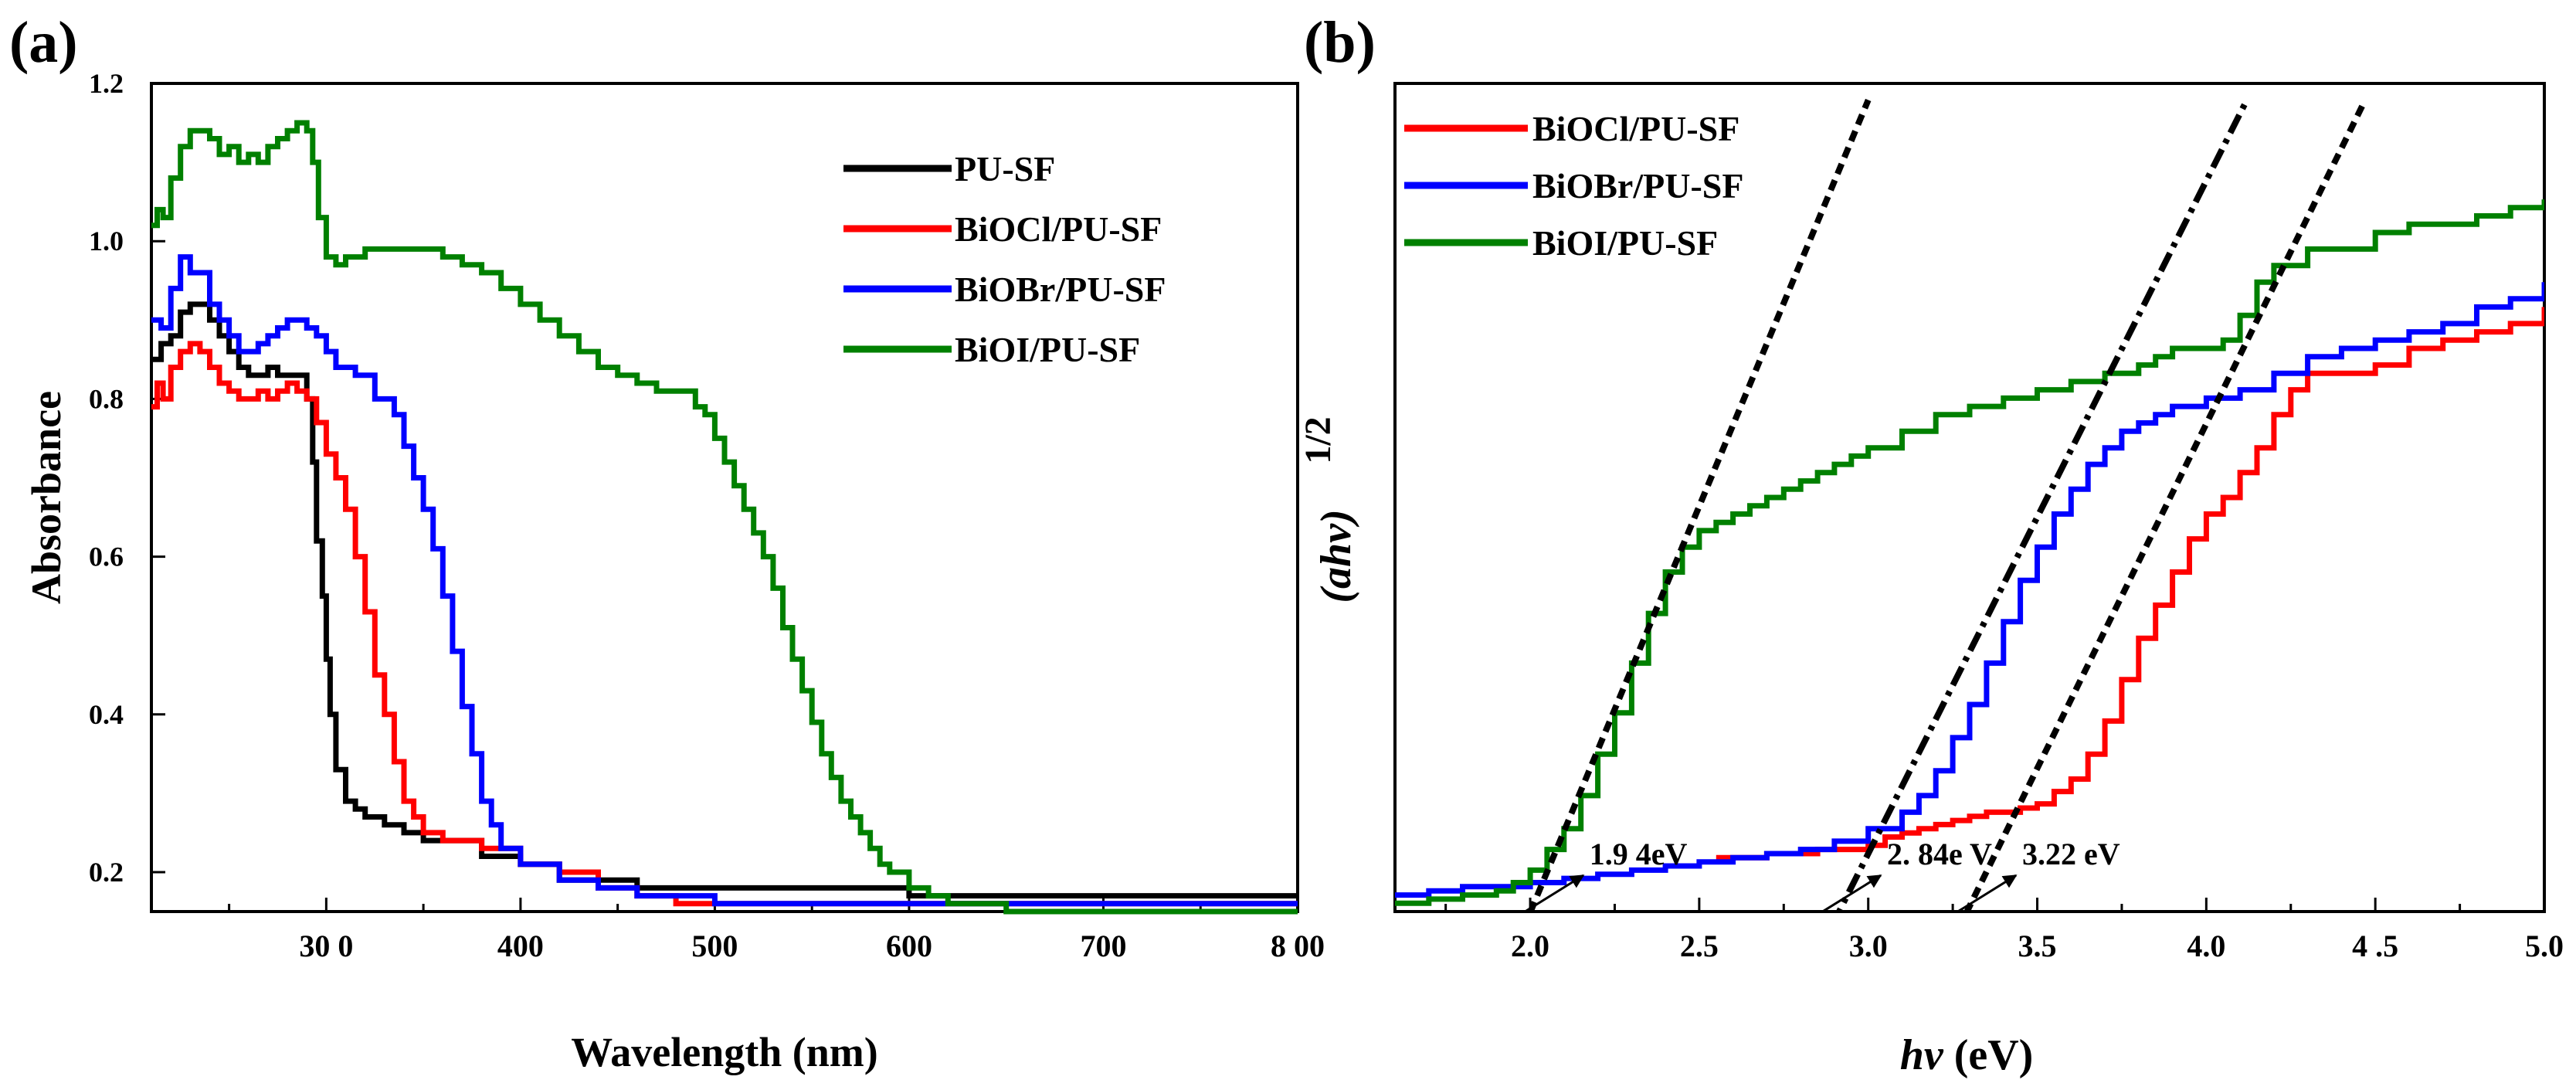  I want to click on panel-a-x-tick-label: 30 0, so click(326, 946).